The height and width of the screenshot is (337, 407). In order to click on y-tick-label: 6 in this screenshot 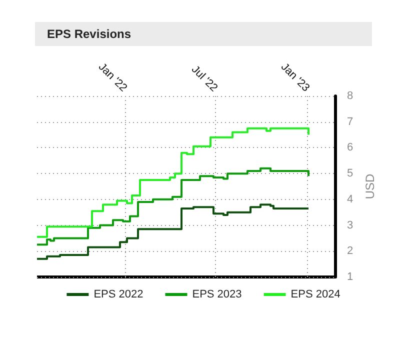, I will do `click(350, 148)`.